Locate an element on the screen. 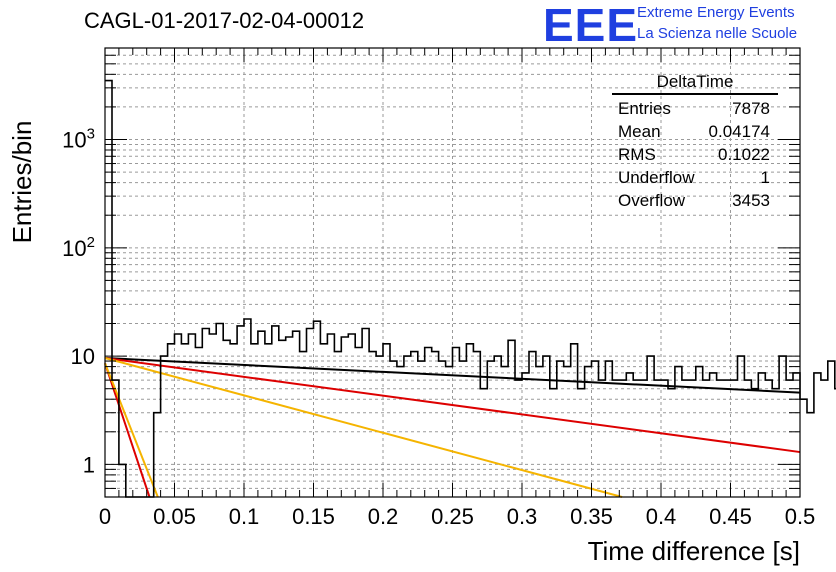  stats-value: 7878 is located at coordinates (751, 108).